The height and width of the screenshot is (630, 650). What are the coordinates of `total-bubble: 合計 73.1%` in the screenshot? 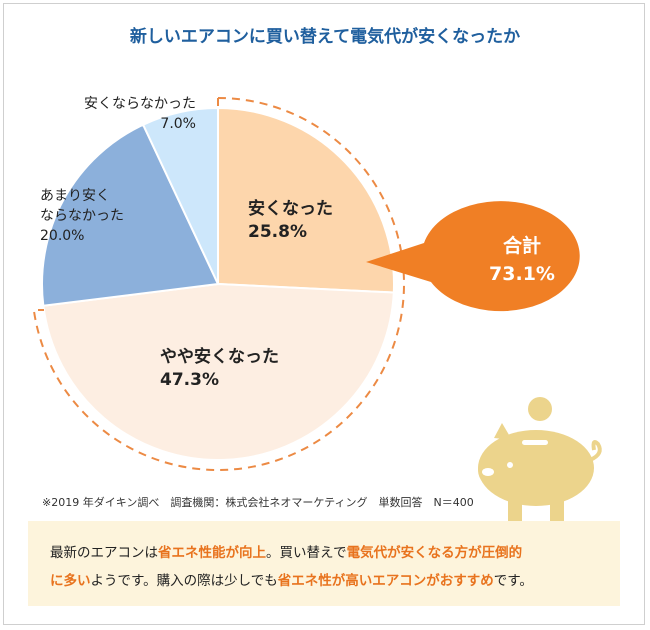 It's located at (522, 260).